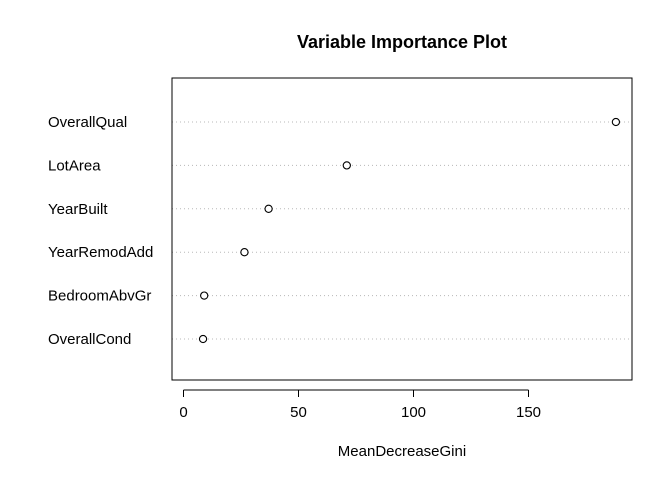 The width and height of the screenshot is (672, 480). Describe the element at coordinates (402, 451) in the screenshot. I see `x-axis-label: MeanDecreaseGini` at that location.